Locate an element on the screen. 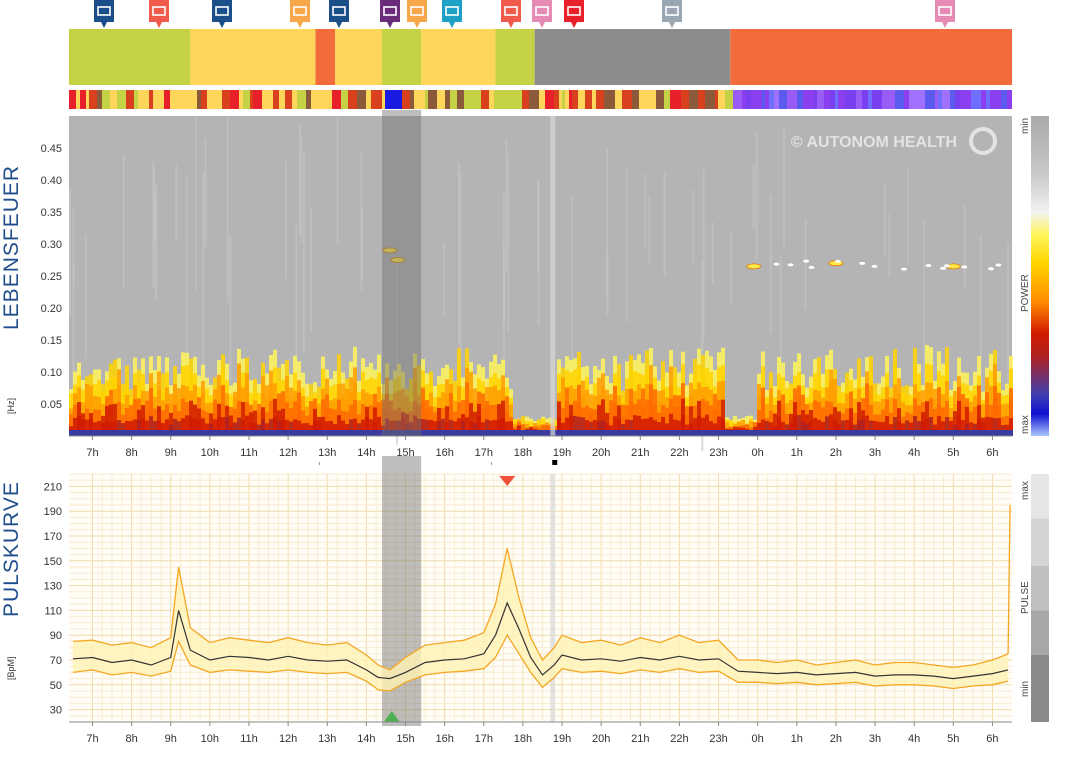 Image resolution: width=1070 pixels, height=757 pixels. power-colorbar is located at coordinates (1040, 276).